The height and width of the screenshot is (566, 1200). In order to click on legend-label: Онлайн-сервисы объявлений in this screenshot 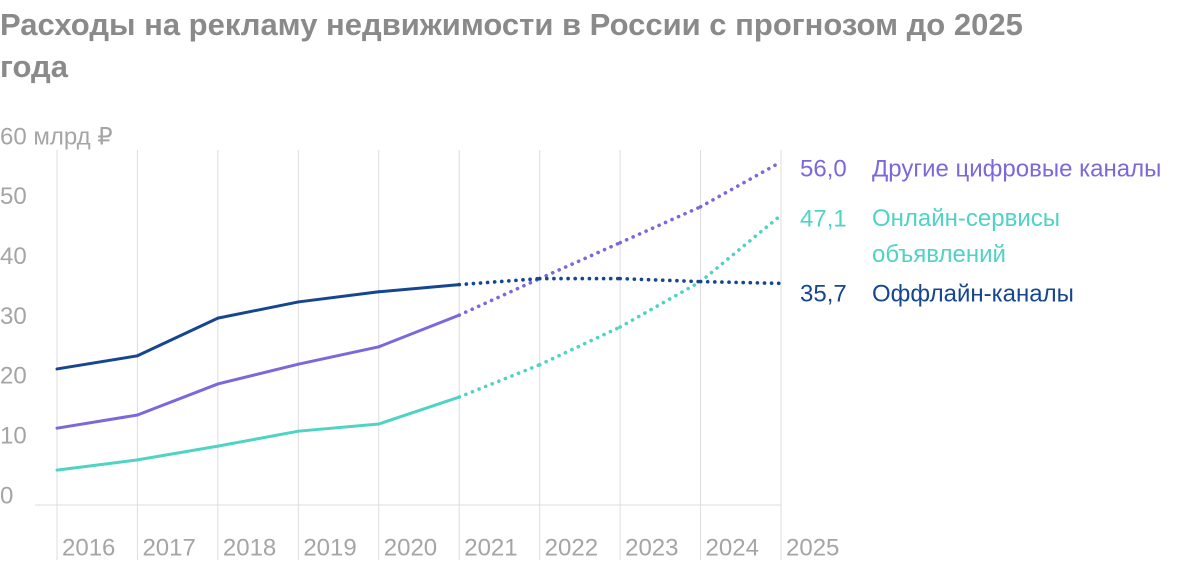, I will do `click(969, 236)`.